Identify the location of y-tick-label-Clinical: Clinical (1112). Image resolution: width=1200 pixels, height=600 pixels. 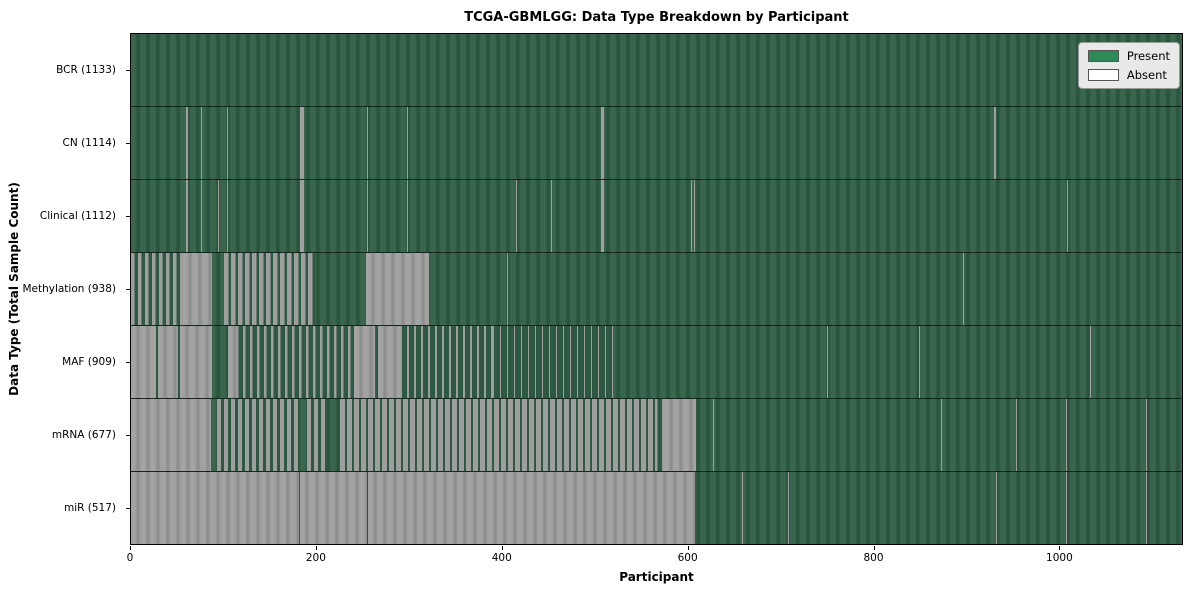
(77, 215).